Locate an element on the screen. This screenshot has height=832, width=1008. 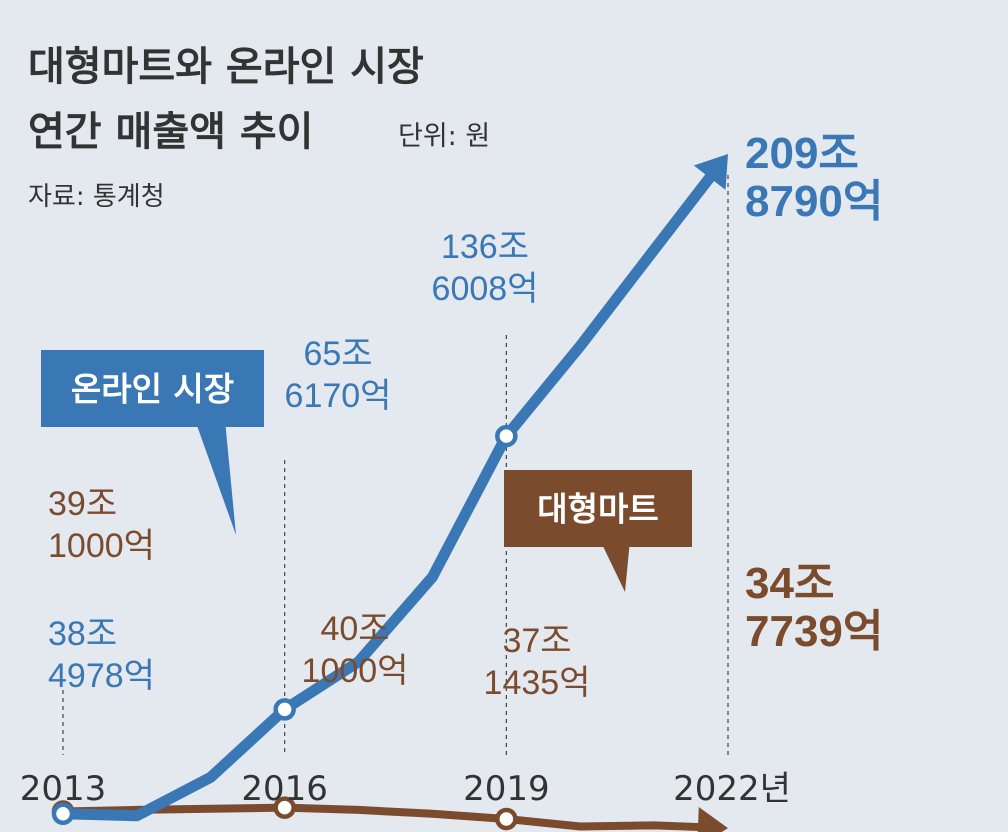
mart-data-label: 34조 is located at coordinates (789, 583).